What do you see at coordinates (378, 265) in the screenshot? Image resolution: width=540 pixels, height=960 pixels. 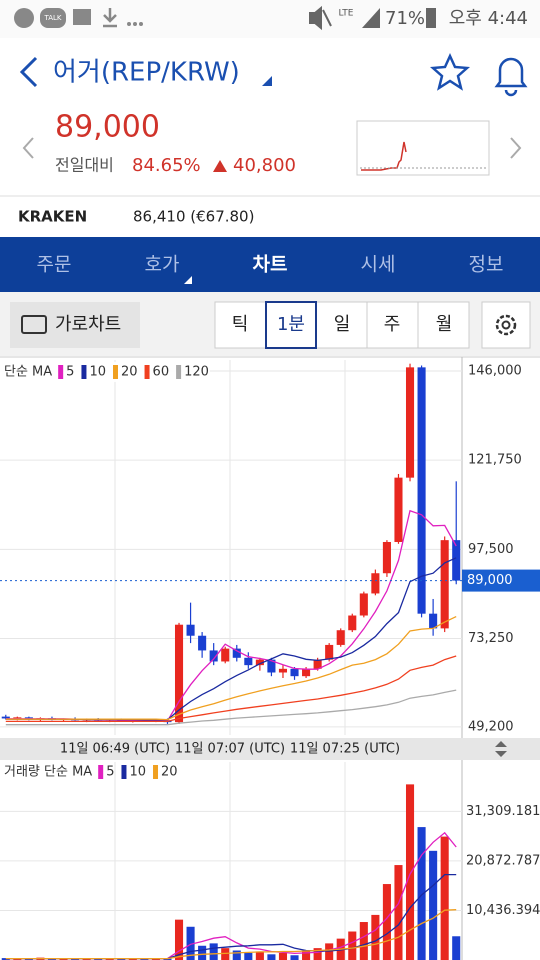 I see `tab: 시세` at bounding box center [378, 265].